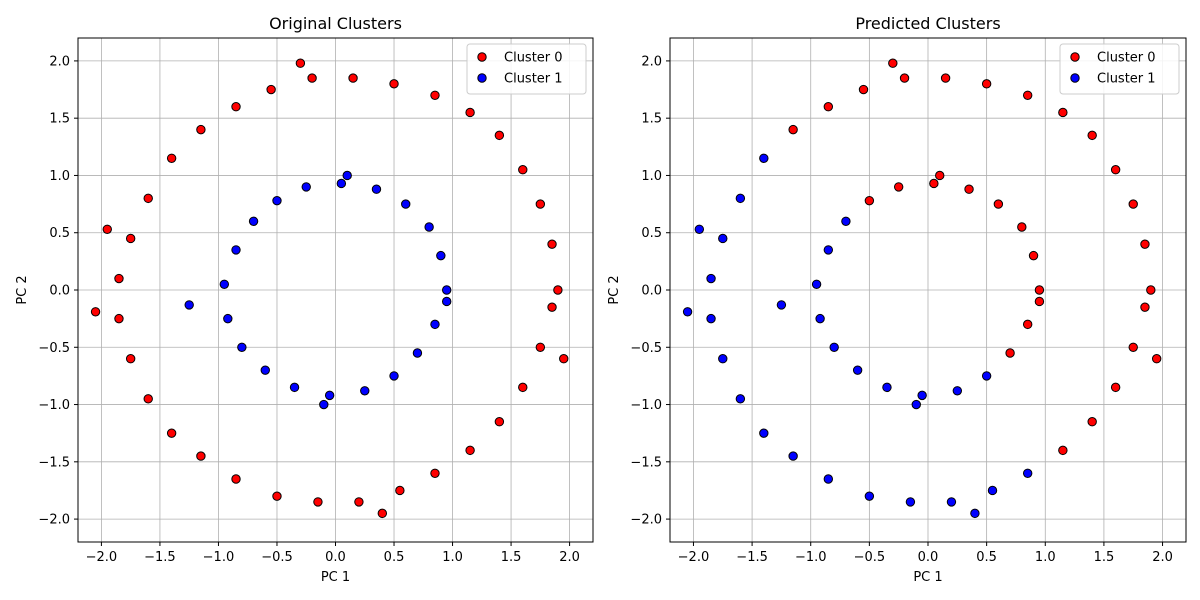  What do you see at coordinates (1126, 58) in the screenshot?
I see `legend-label: Cluster 0` at bounding box center [1126, 58].